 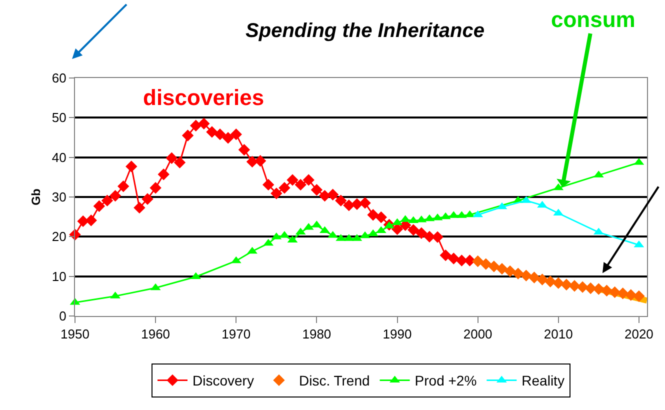 I want to click on legend-label: Discovery, so click(x=223, y=380).